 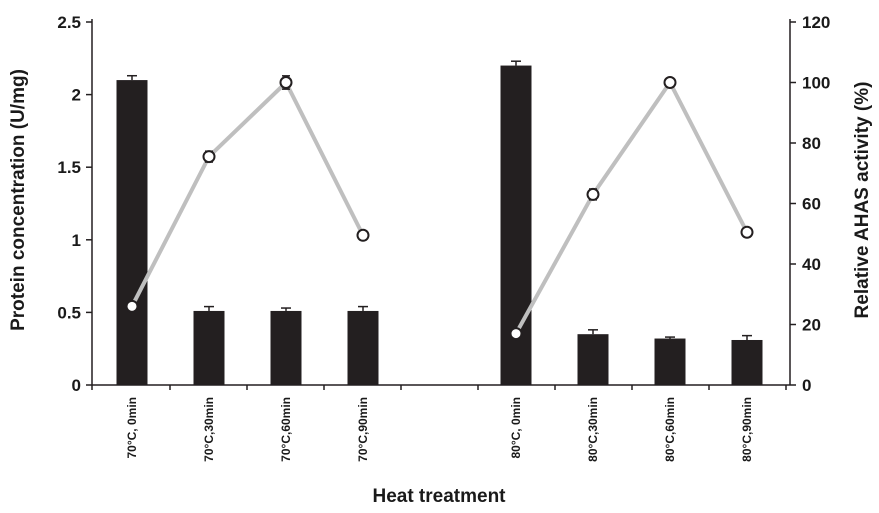 I want to click on category-label: 80°C,30min, so click(x=593, y=429).